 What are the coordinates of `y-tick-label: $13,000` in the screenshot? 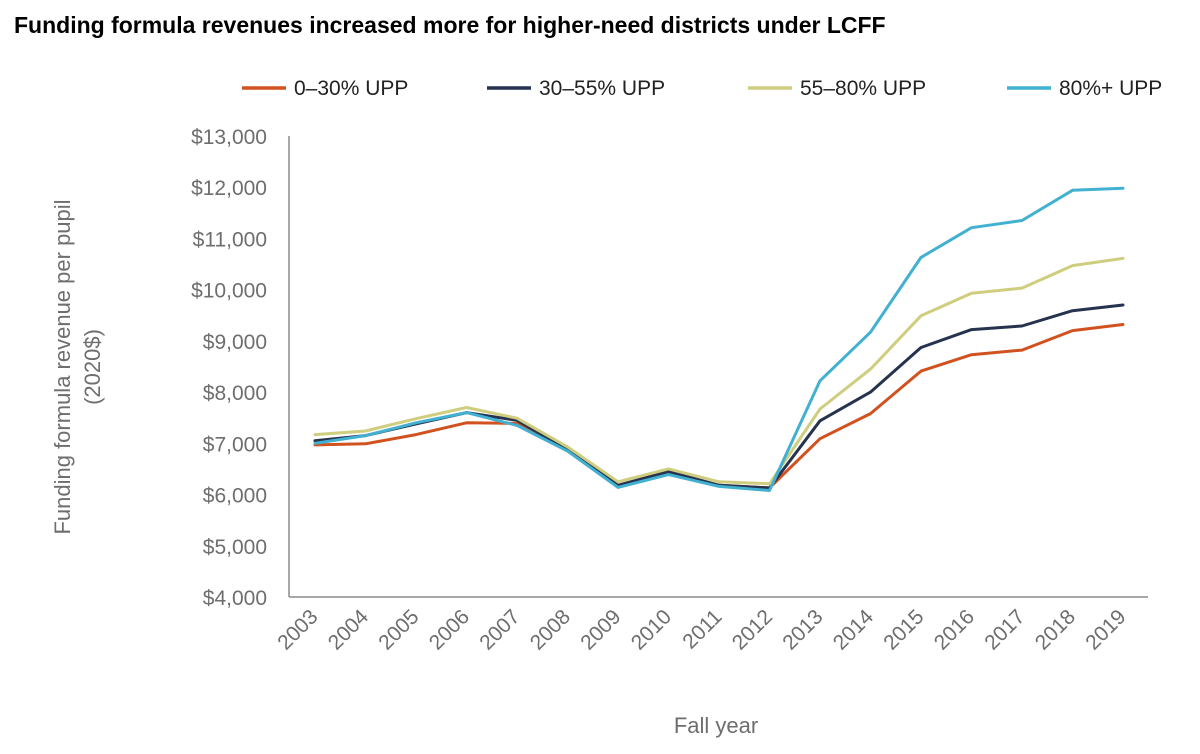 It's located at (229, 137).